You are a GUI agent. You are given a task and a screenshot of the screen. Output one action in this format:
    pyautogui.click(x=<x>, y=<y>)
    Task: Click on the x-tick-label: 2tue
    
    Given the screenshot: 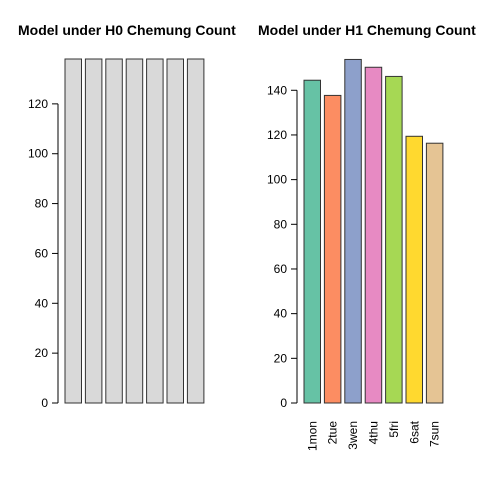 What is the action you would take?
    pyautogui.click(x=333, y=433)
    